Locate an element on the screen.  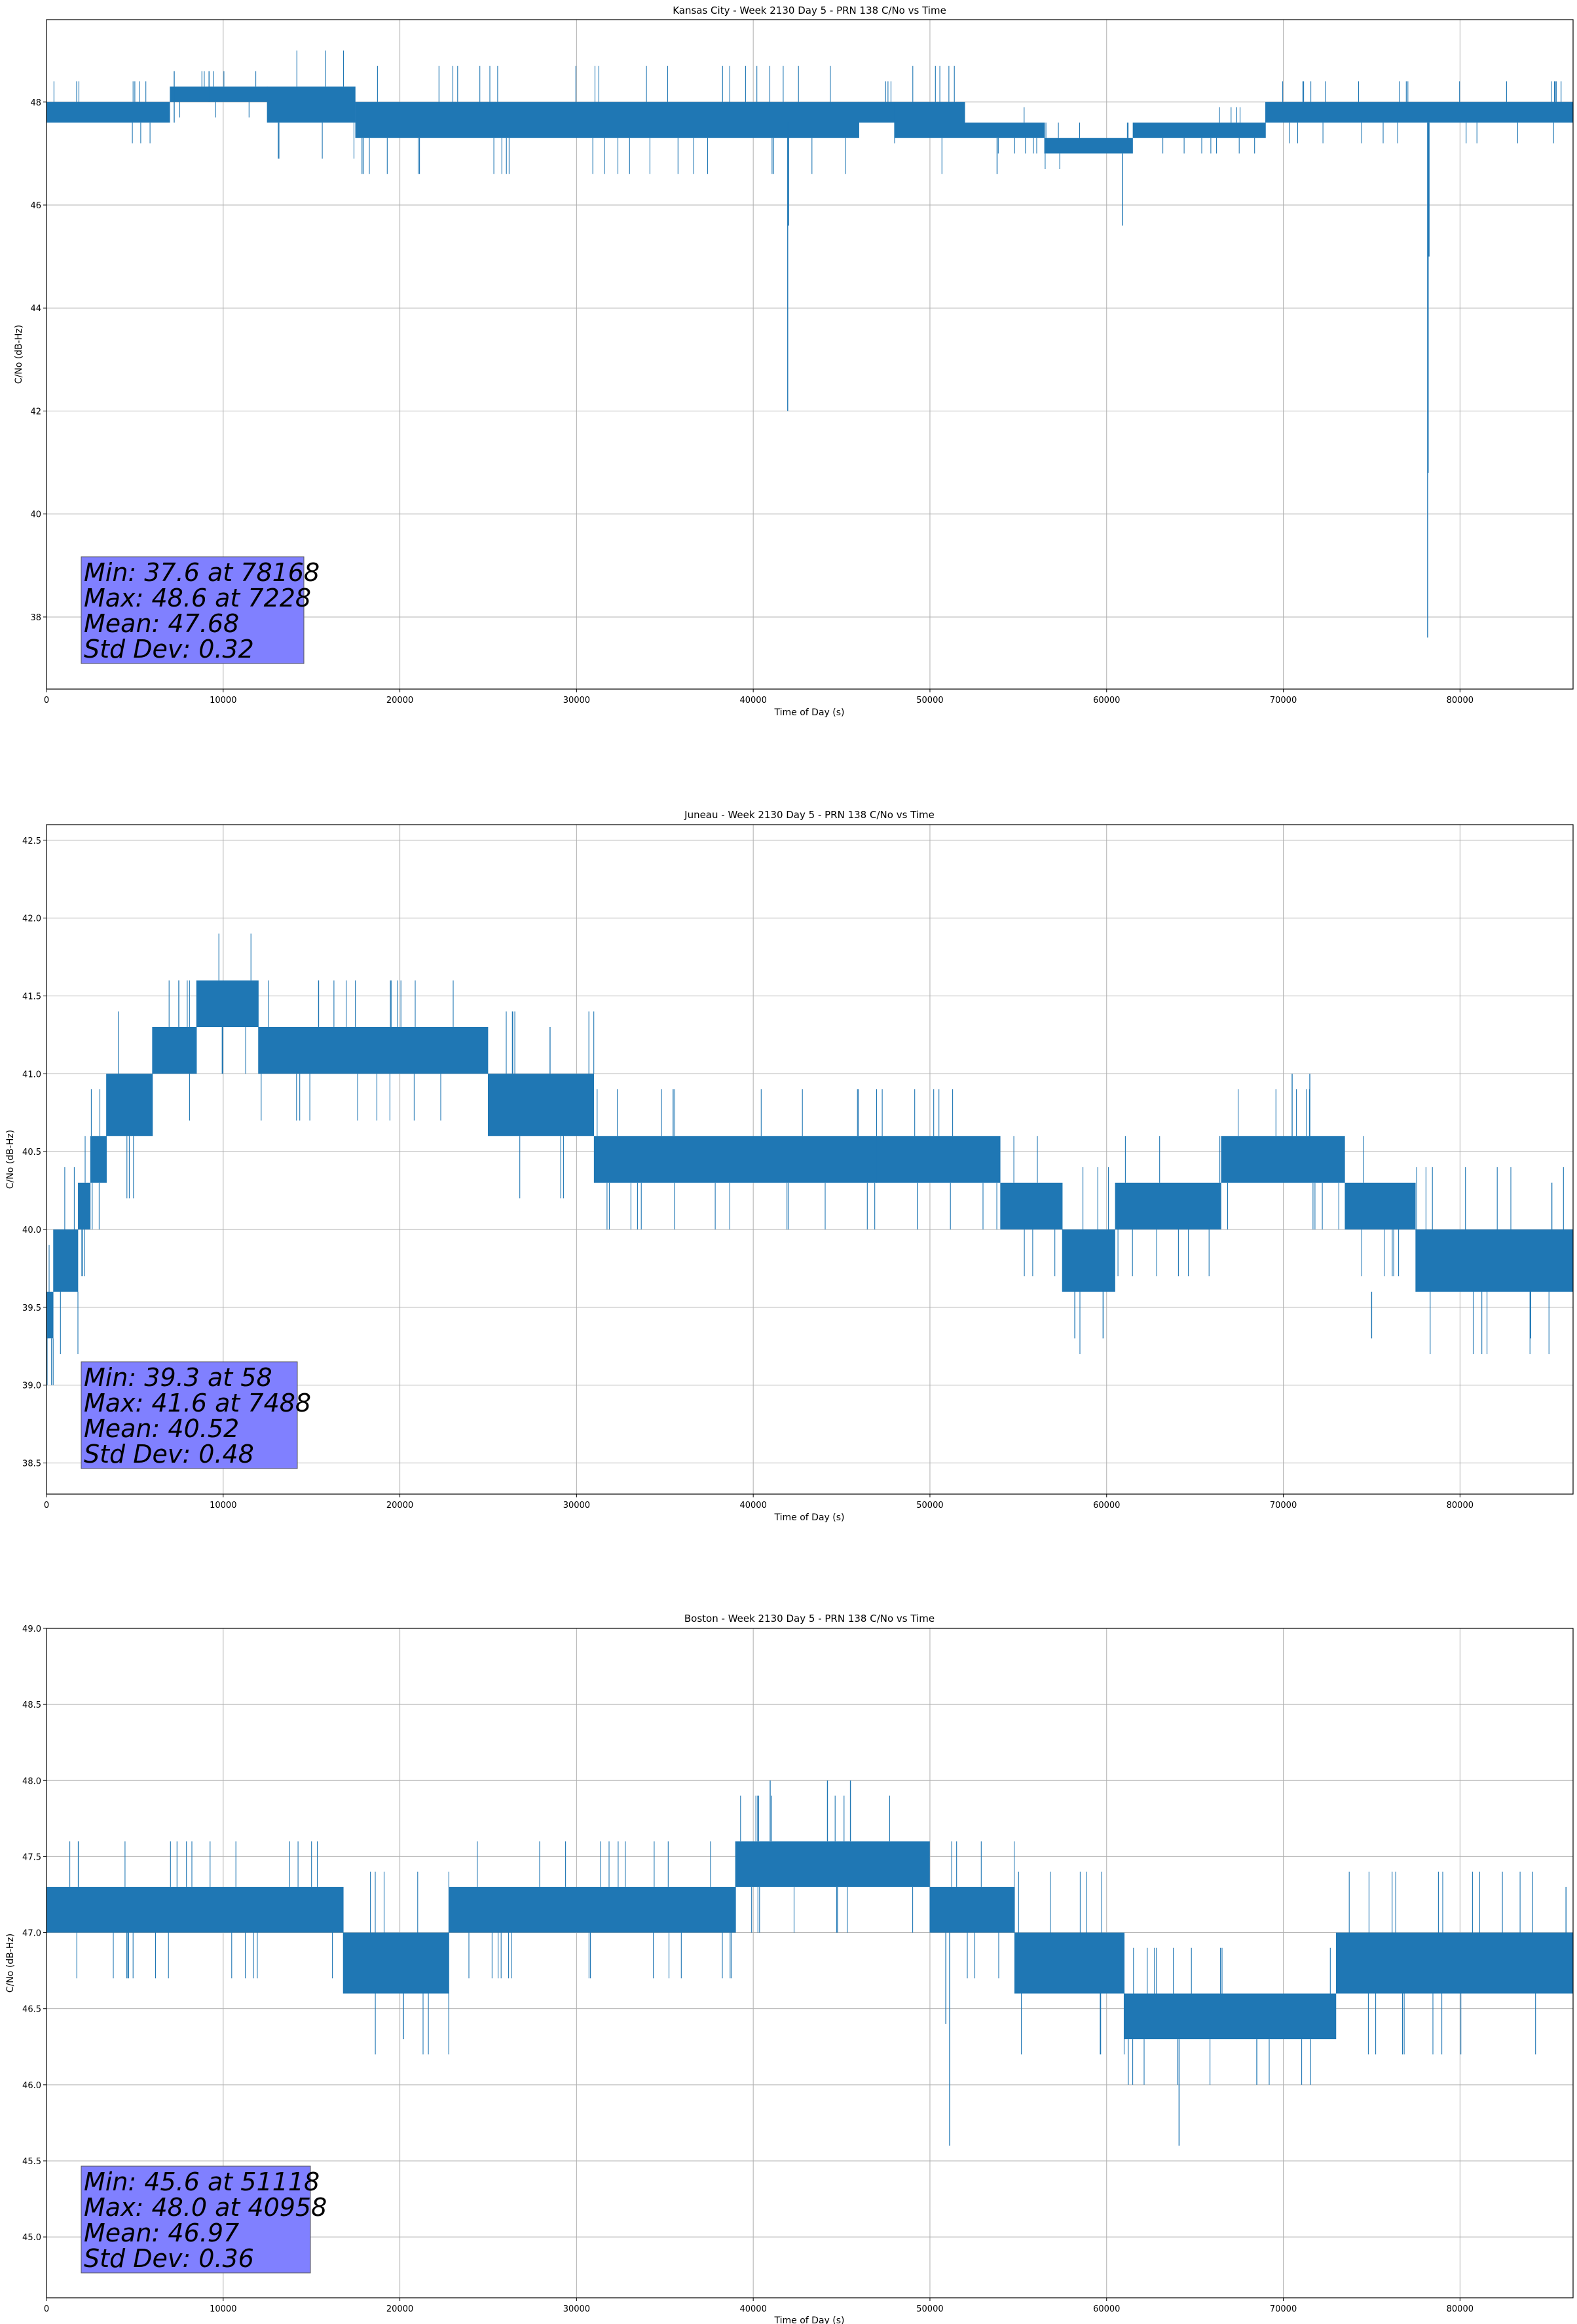
y-tick-label: 39.5 is located at coordinates (31, 1308).